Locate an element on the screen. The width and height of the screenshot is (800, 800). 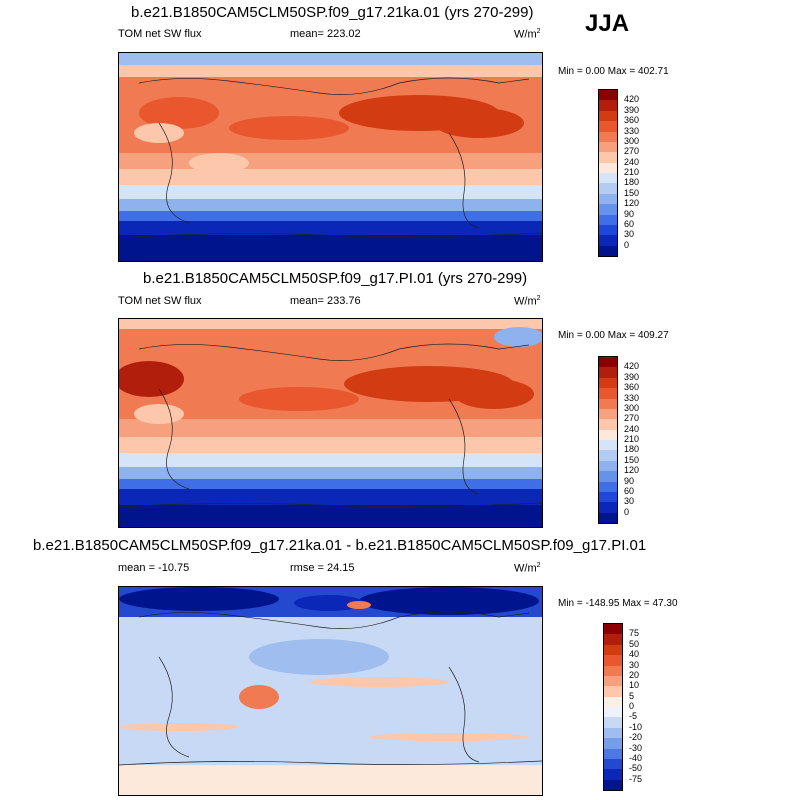
colorbar-tick-label: -50 is located at coordinates (636, 768).